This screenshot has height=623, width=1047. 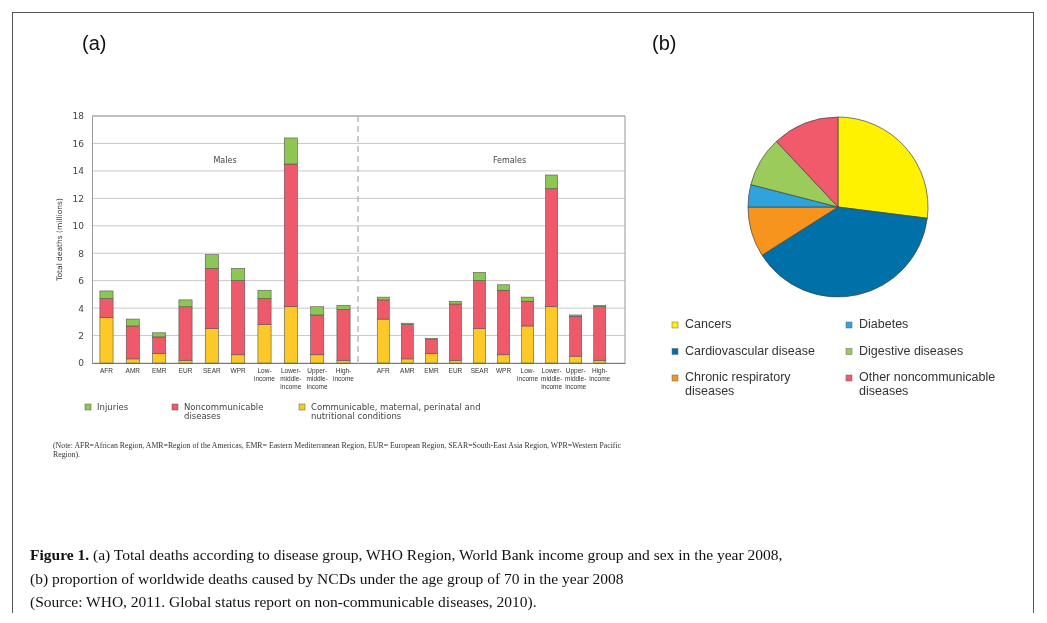 What do you see at coordinates (396, 411) in the screenshot?
I see `legend-label: Communicable, maternal, perinatal and nutritional conditions` at bounding box center [396, 411].